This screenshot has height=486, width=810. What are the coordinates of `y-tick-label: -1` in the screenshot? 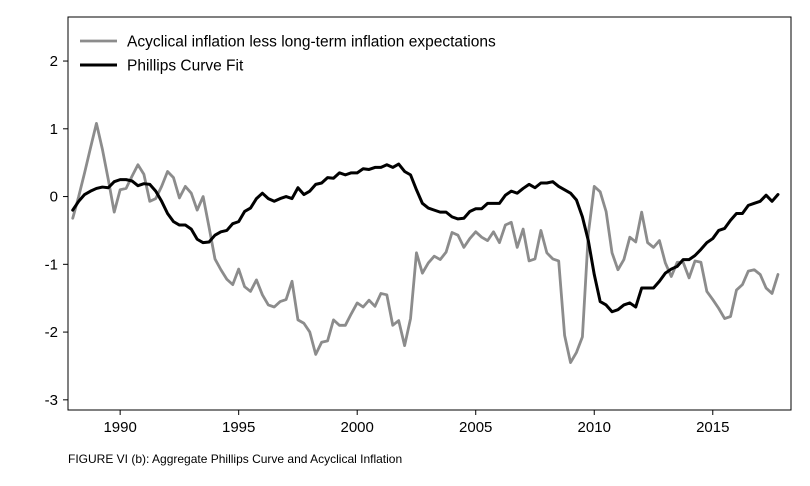 It's located at (51, 264).